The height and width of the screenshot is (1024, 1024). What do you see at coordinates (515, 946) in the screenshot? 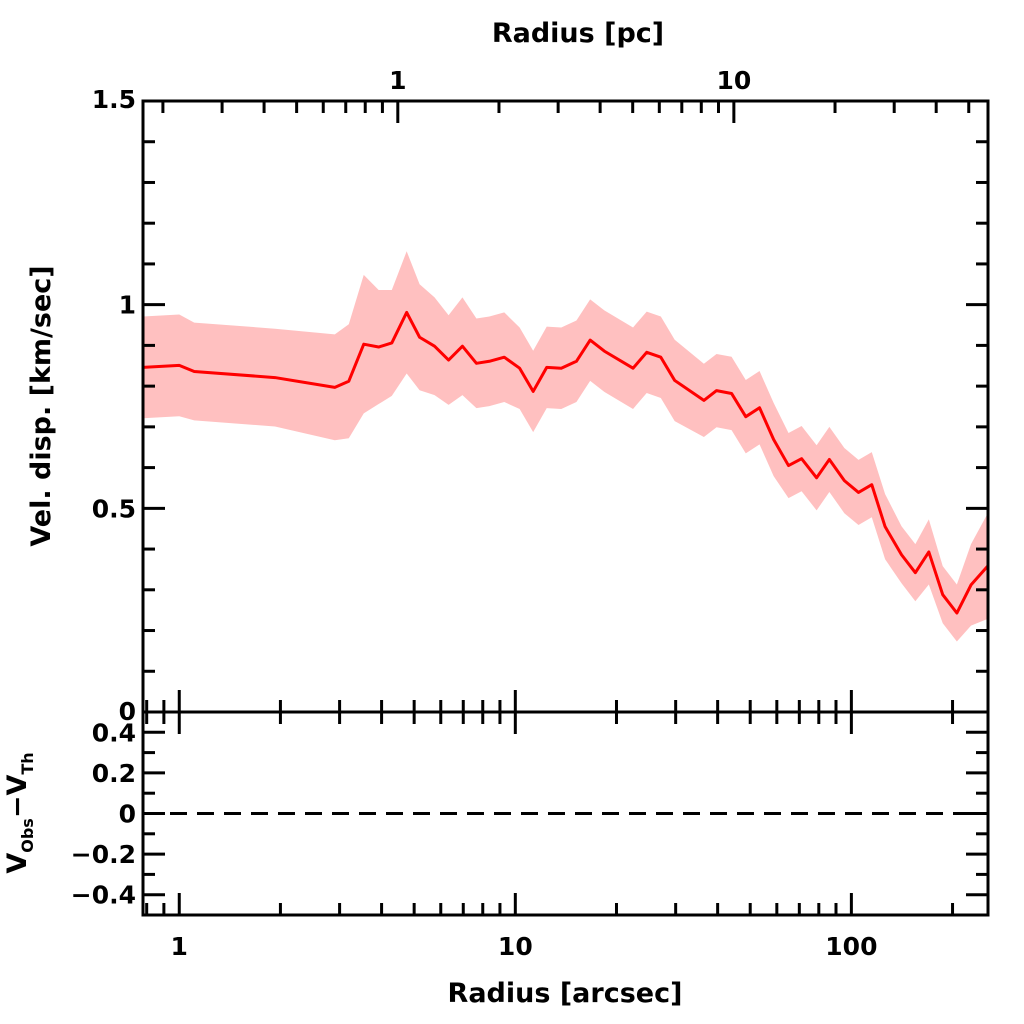
I see `x-tick-label: 10` at bounding box center [515, 946].